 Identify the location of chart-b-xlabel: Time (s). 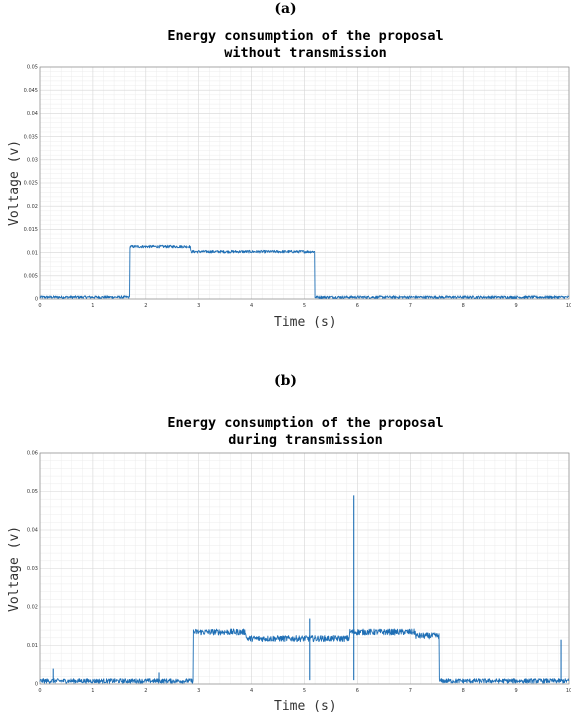
(305, 706).